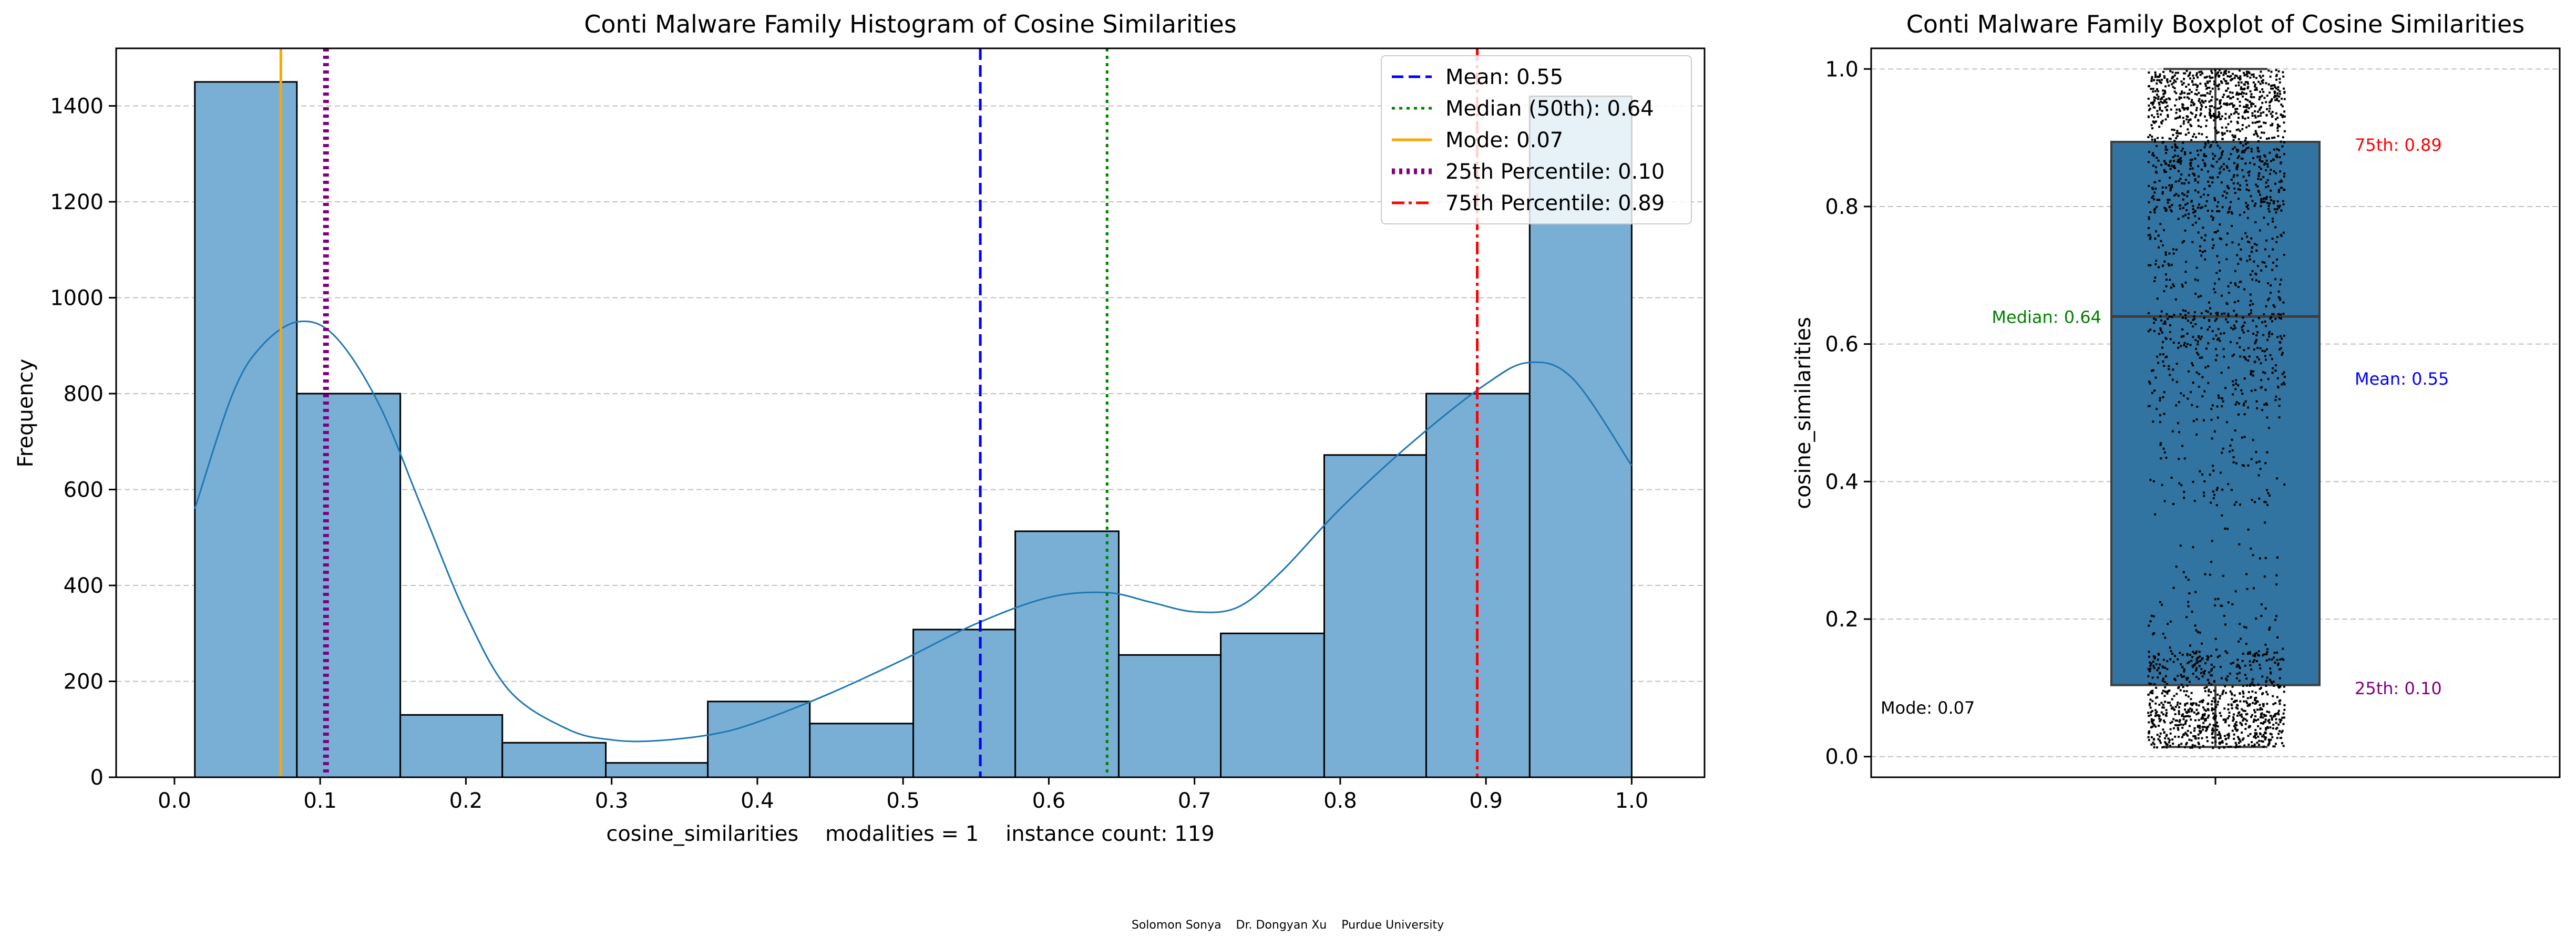 The width and height of the screenshot is (2576, 947). Describe the element at coordinates (1842, 620) in the screenshot. I see `y-tick-label: 0.2` at that location.